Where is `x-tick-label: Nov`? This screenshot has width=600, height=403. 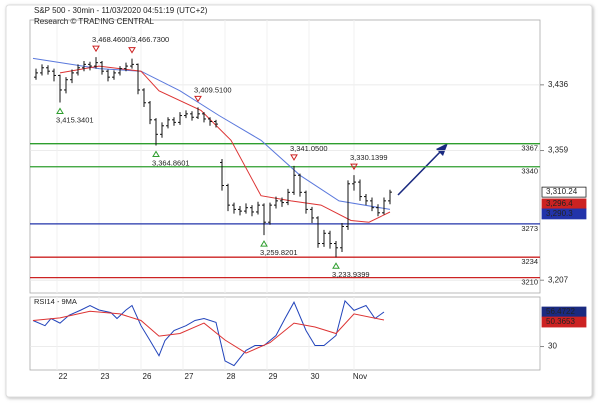
x-tick-label: Nov is located at coordinates (360, 376).